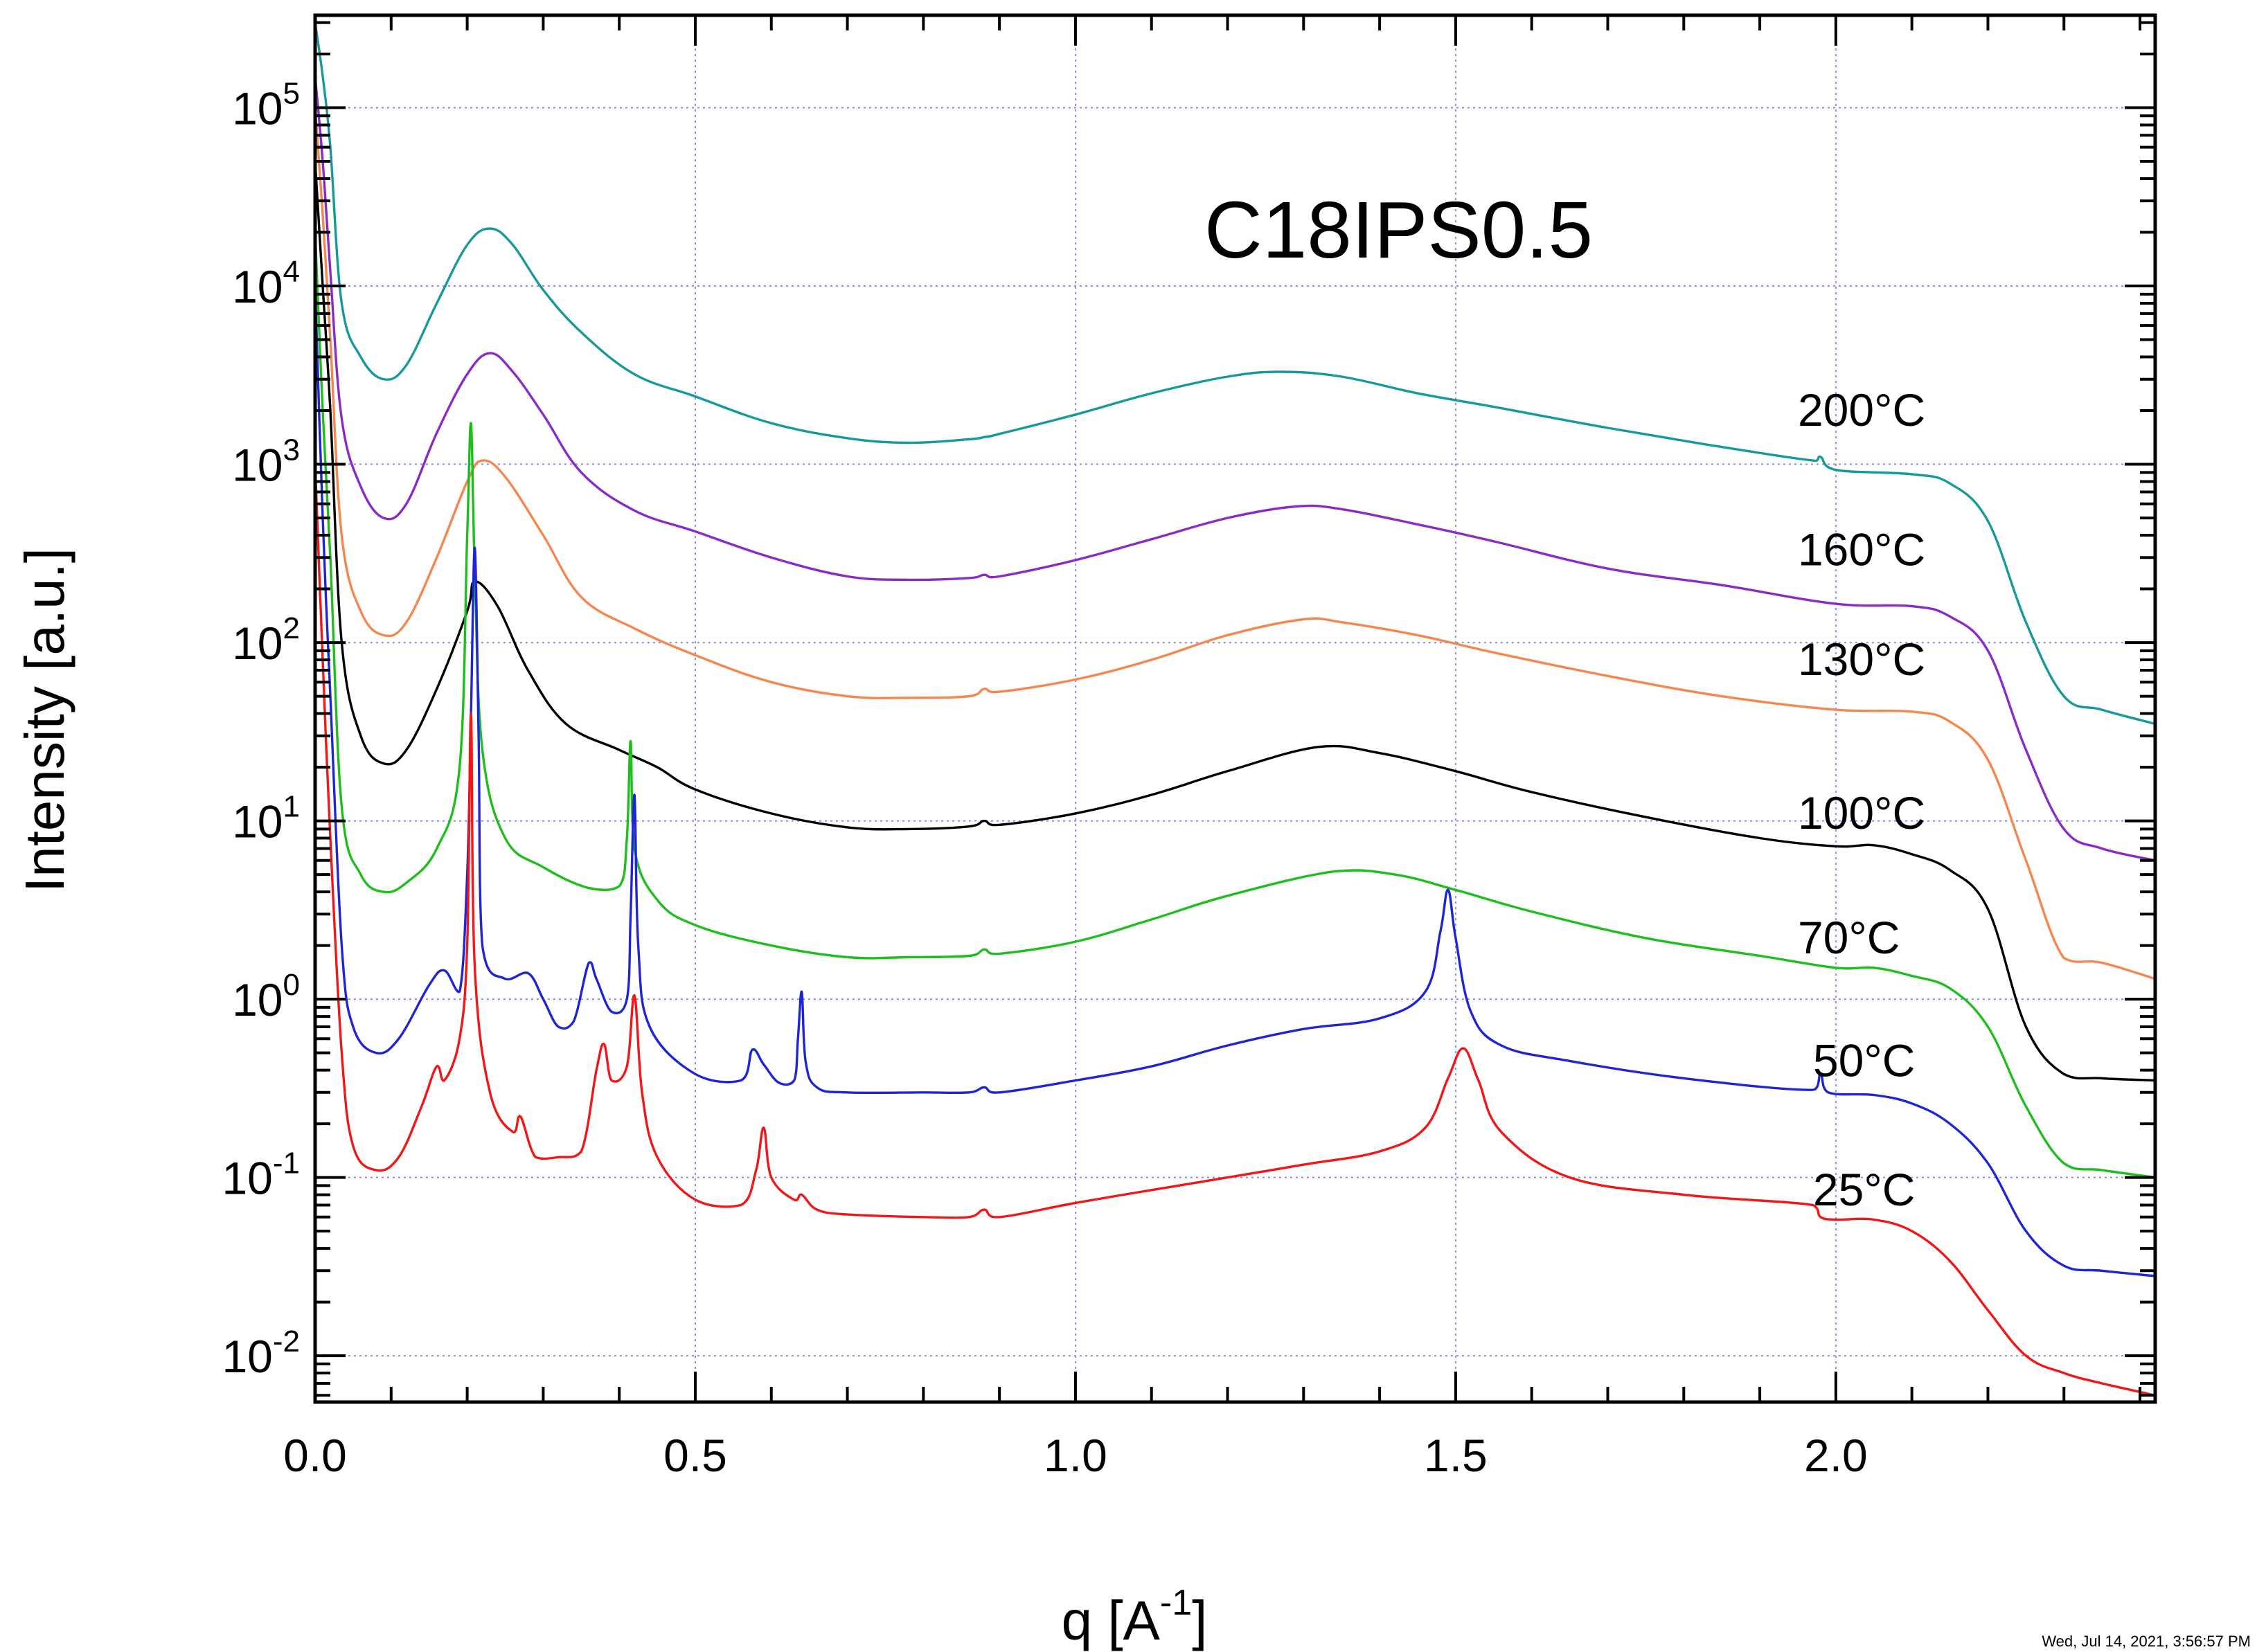 The height and width of the screenshot is (1652, 2257). Describe the element at coordinates (1199, 1621) in the screenshot. I see `x-axis-title-close: ]` at that location.